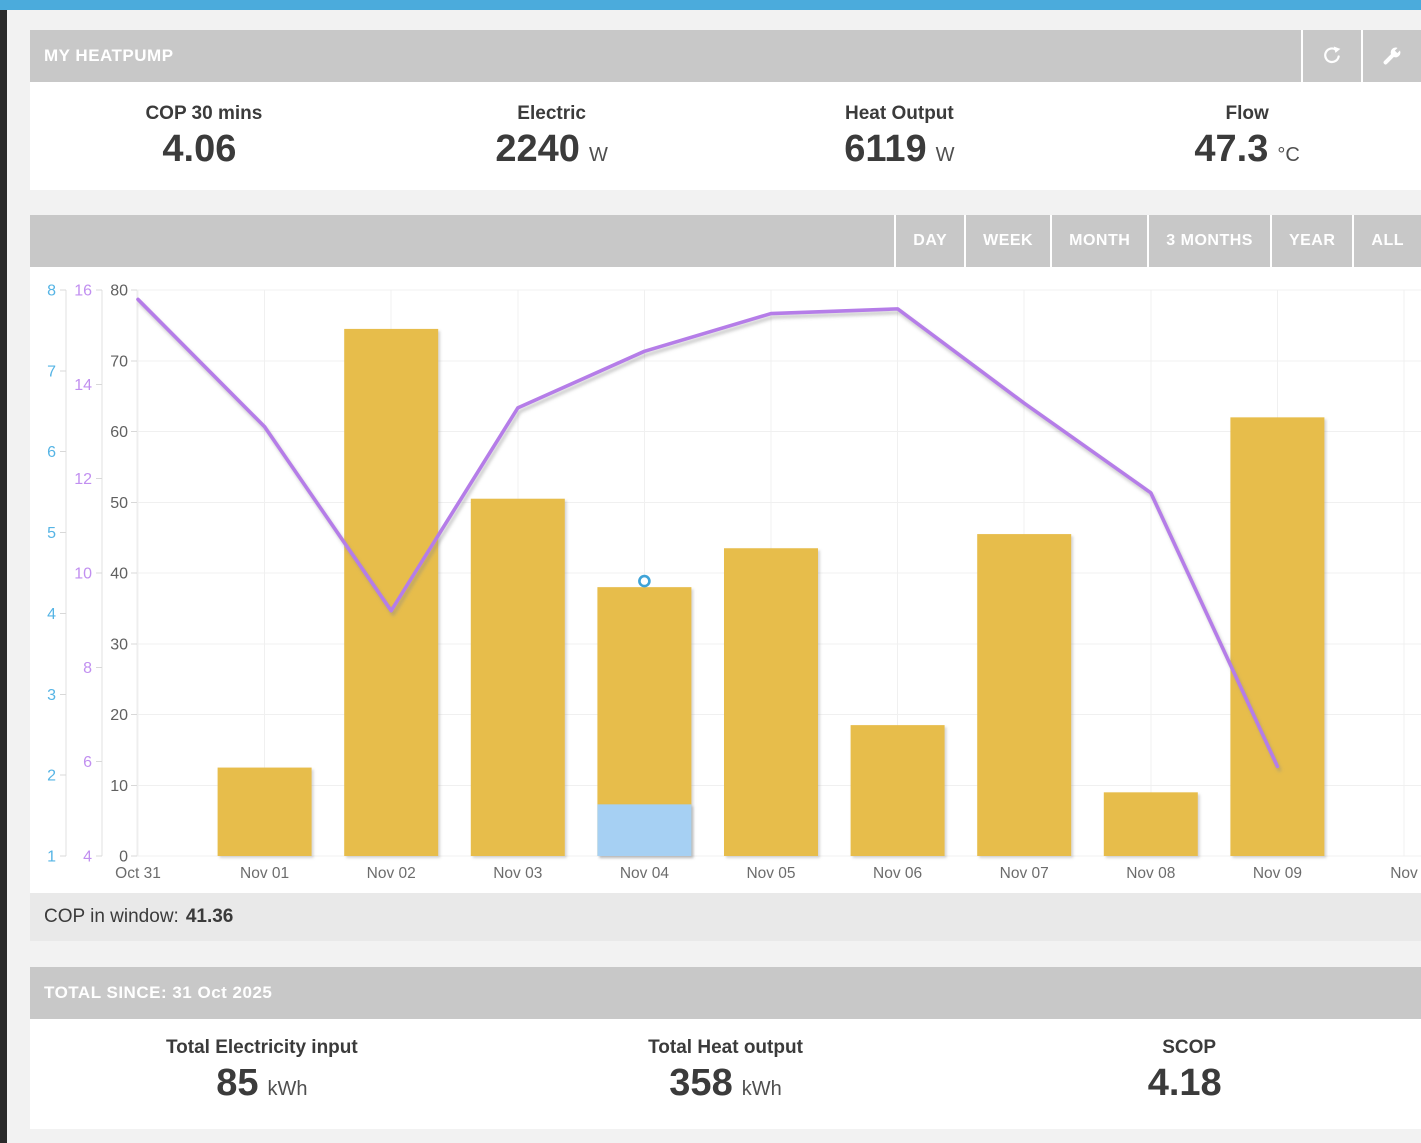  What do you see at coordinates (83, 479) in the screenshot?
I see `svg-text: 12` at bounding box center [83, 479].